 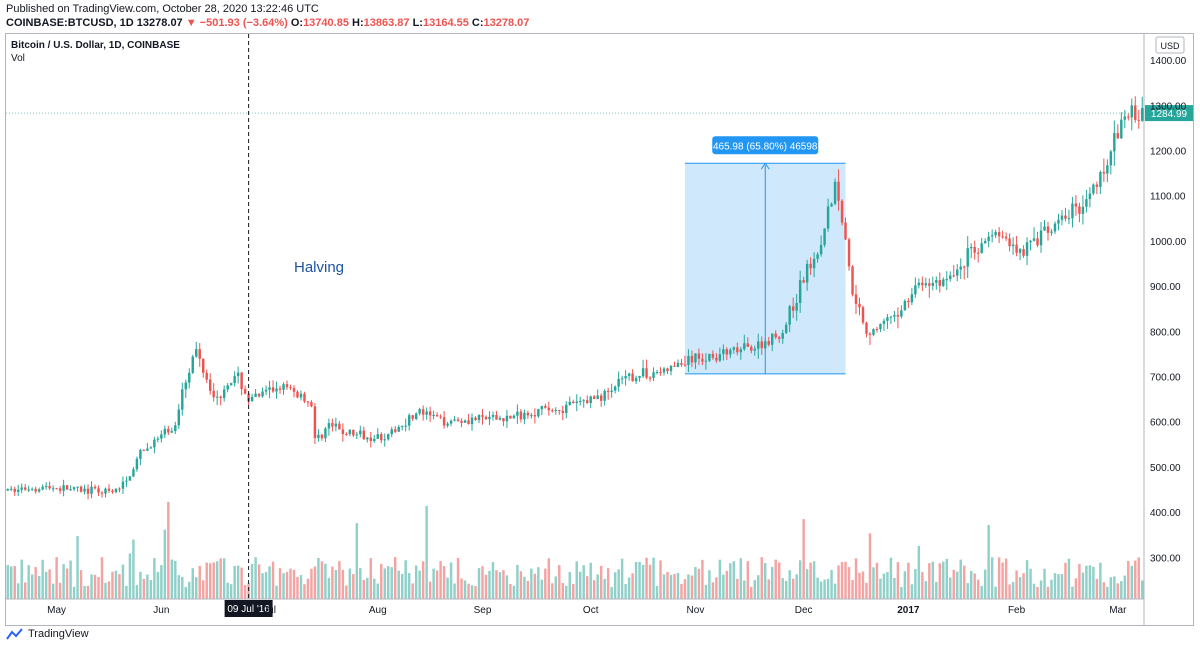 What do you see at coordinates (161, 610) in the screenshot?
I see `x-tick-label: Jun` at bounding box center [161, 610].